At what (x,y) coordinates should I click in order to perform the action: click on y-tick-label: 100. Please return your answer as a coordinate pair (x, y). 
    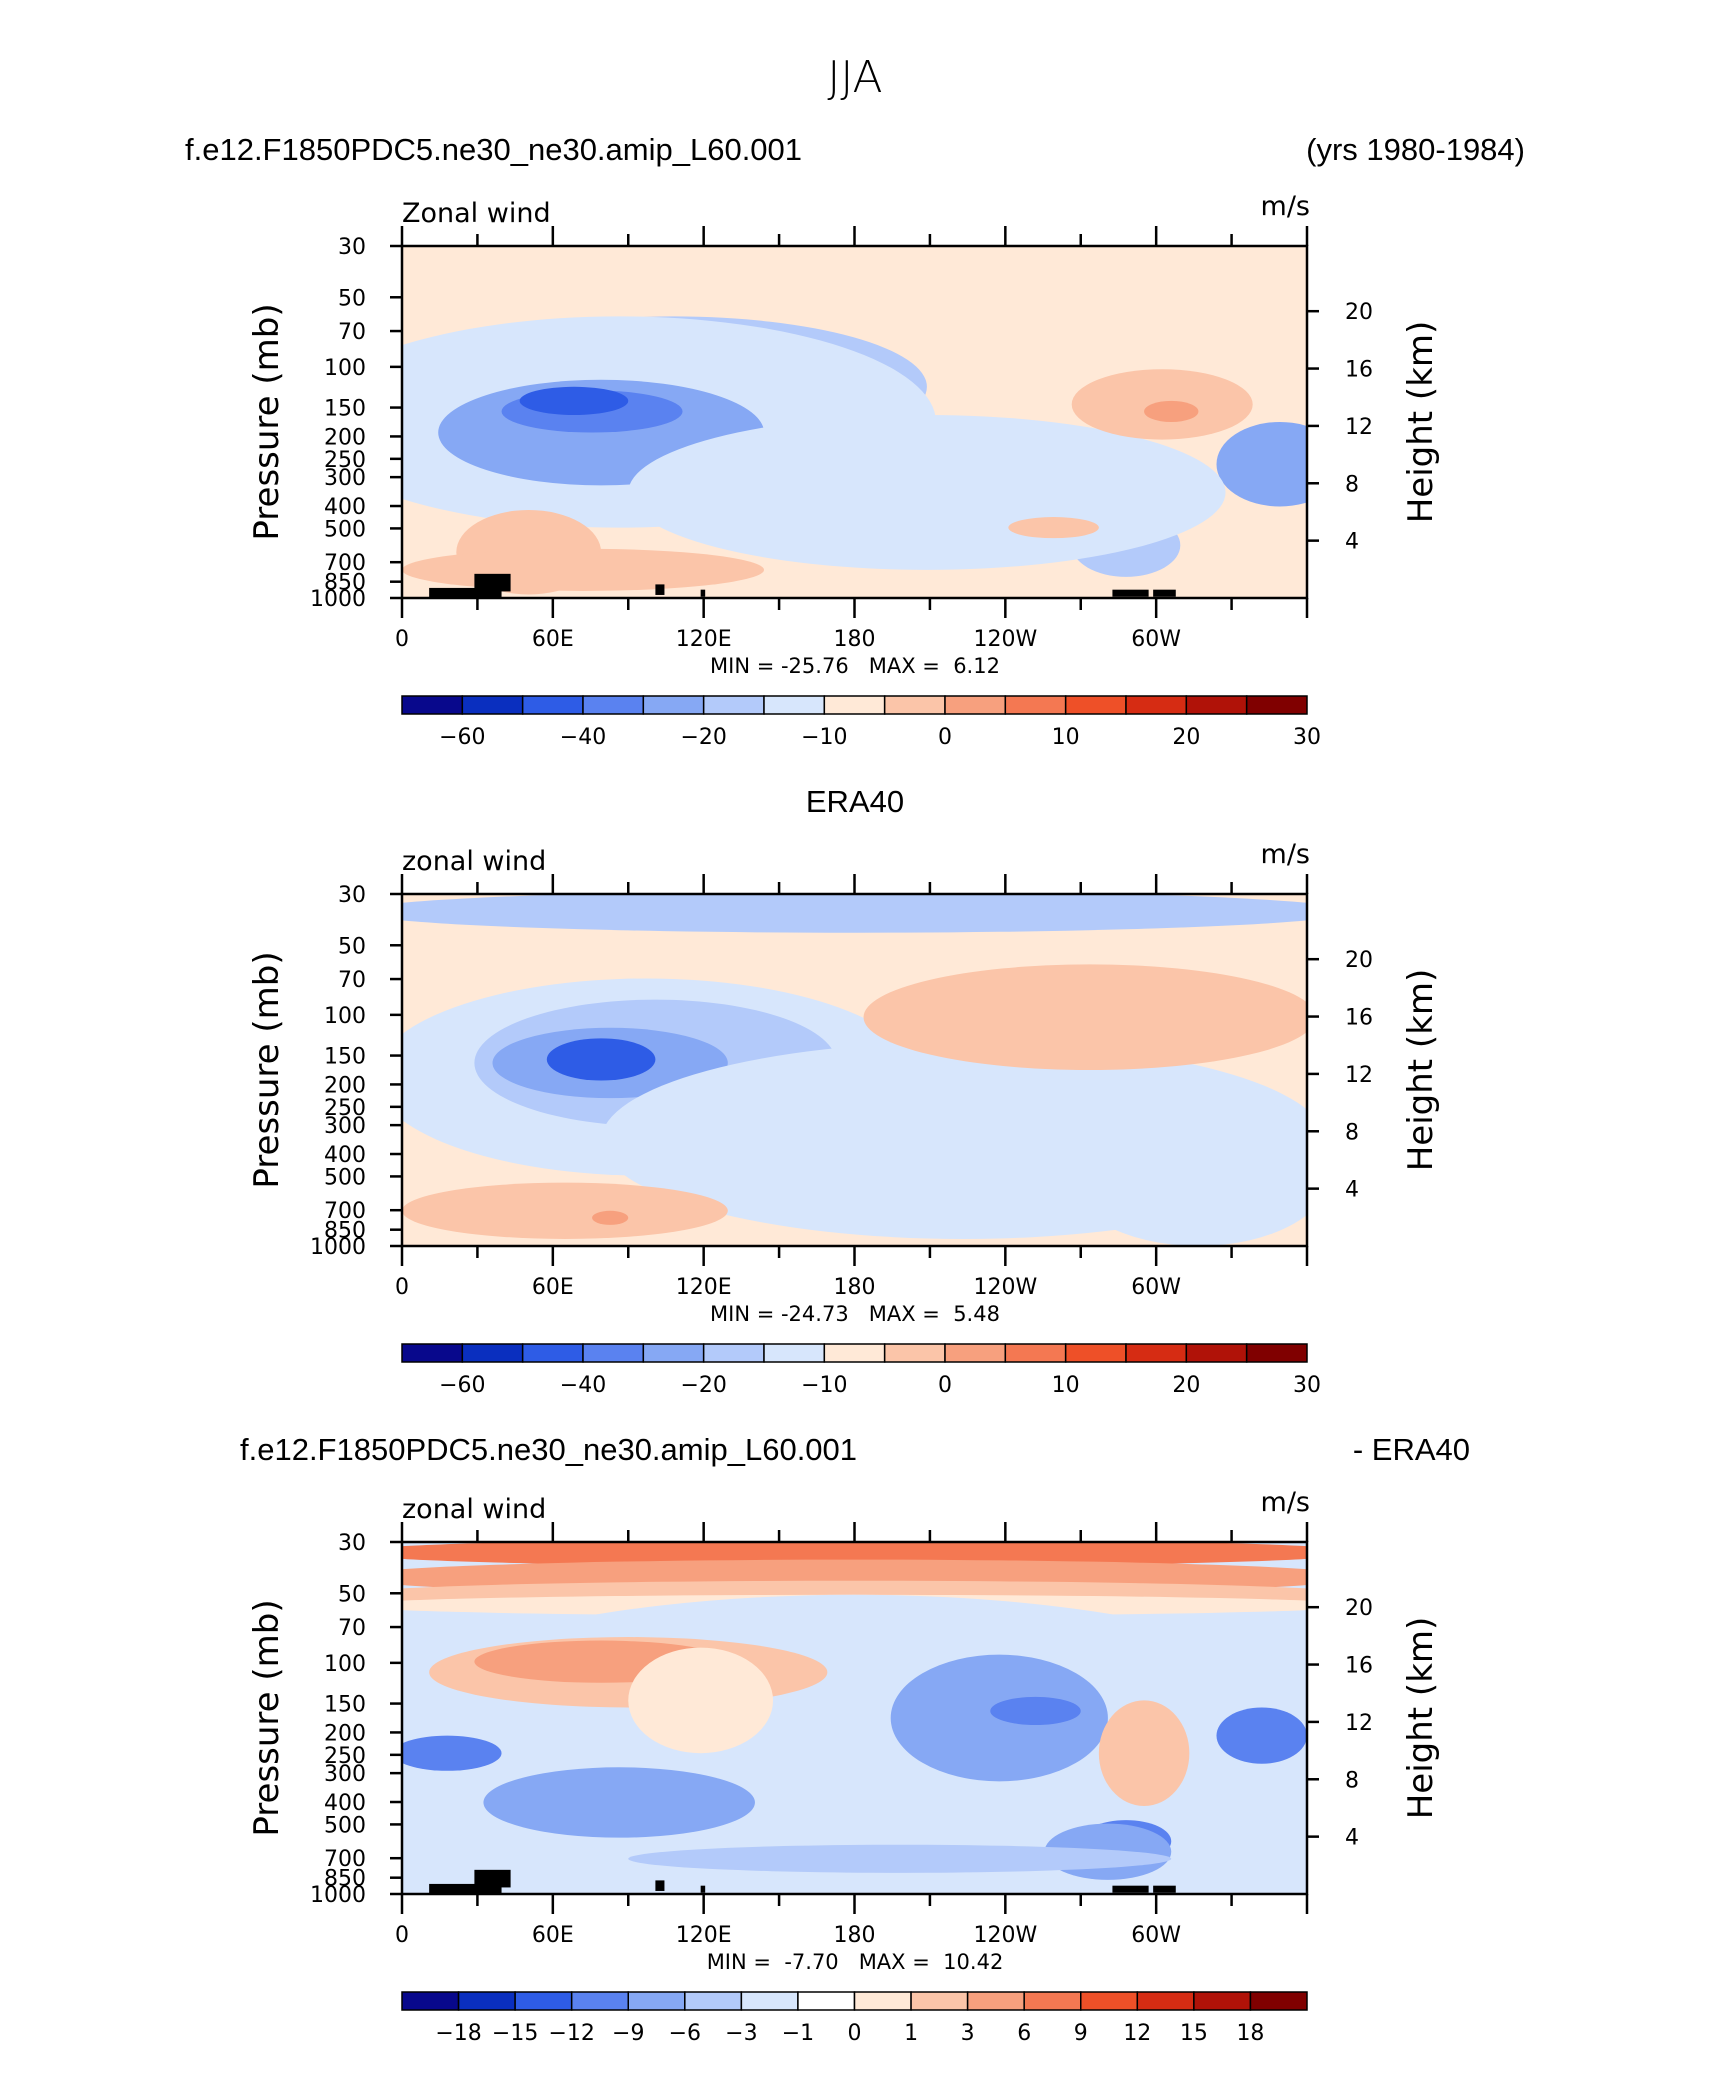
    Looking at the image, I should click on (345, 1664).